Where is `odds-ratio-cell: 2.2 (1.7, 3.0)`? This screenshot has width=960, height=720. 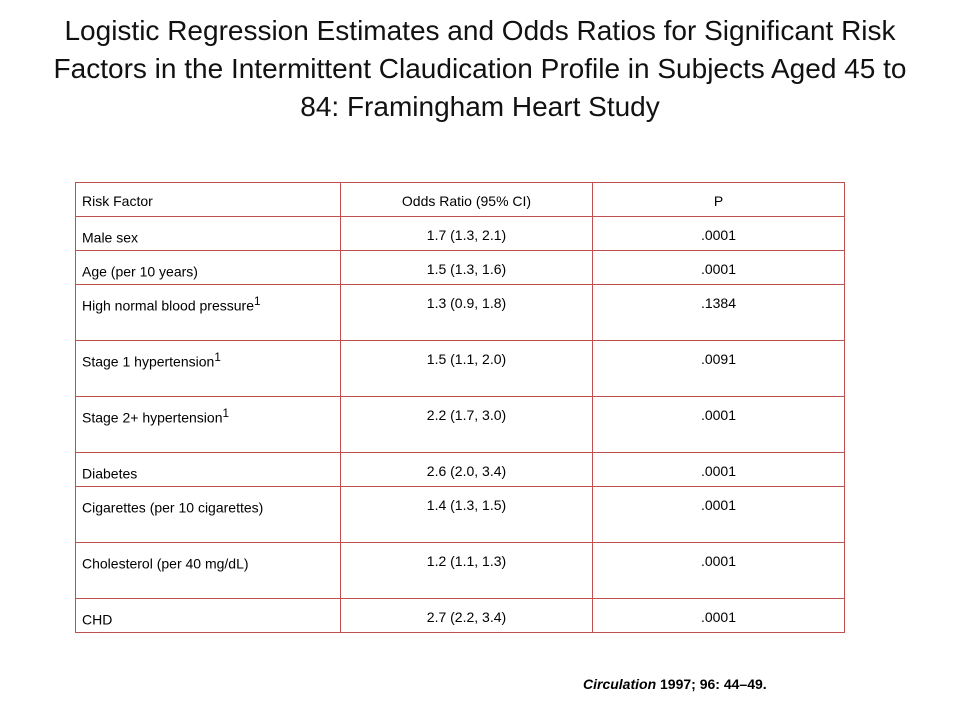
odds-ratio-cell: 2.2 (1.7, 3.0) is located at coordinates (466, 424).